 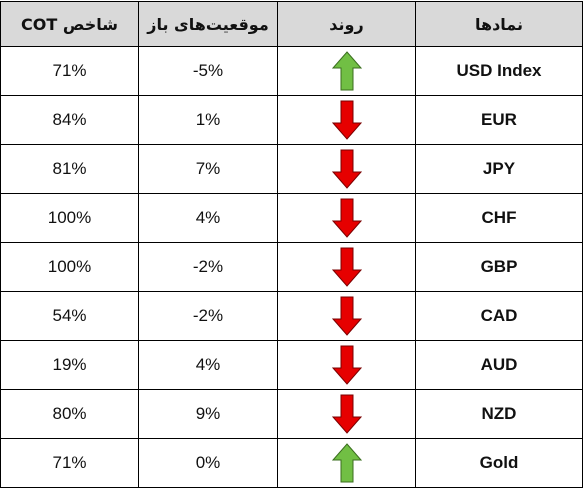 I want to click on header-symbols: نمادها, so click(x=499, y=24).